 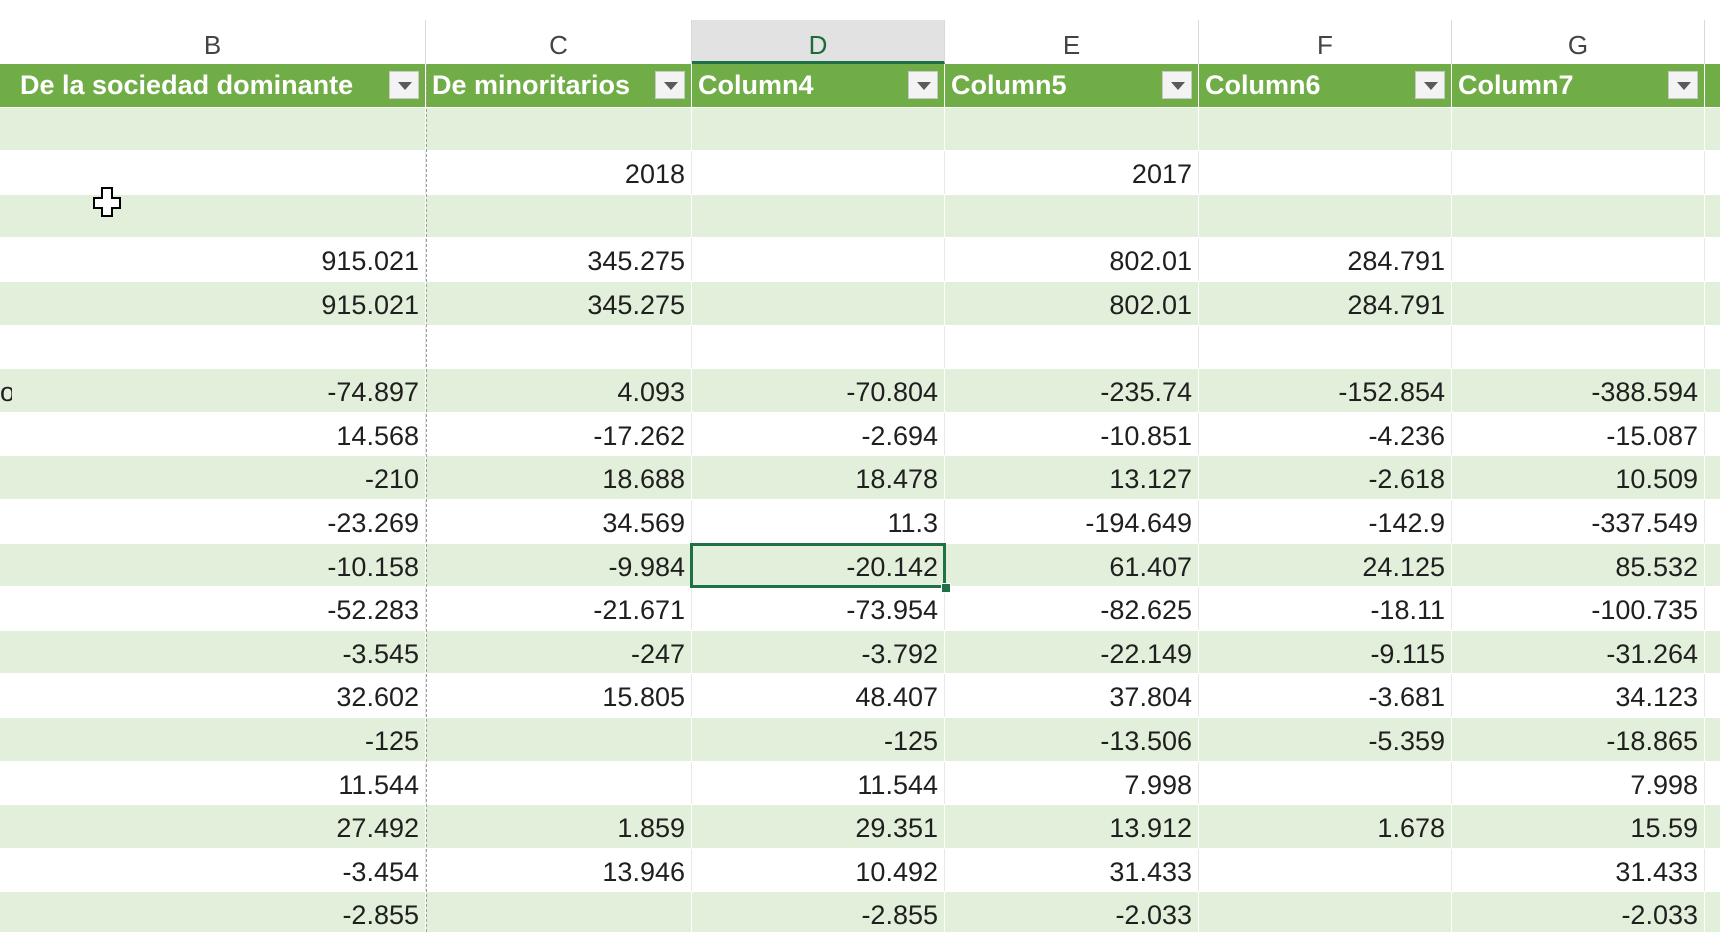 What do you see at coordinates (1072, 912) in the screenshot?
I see `table-cell: -2.033` at bounding box center [1072, 912].